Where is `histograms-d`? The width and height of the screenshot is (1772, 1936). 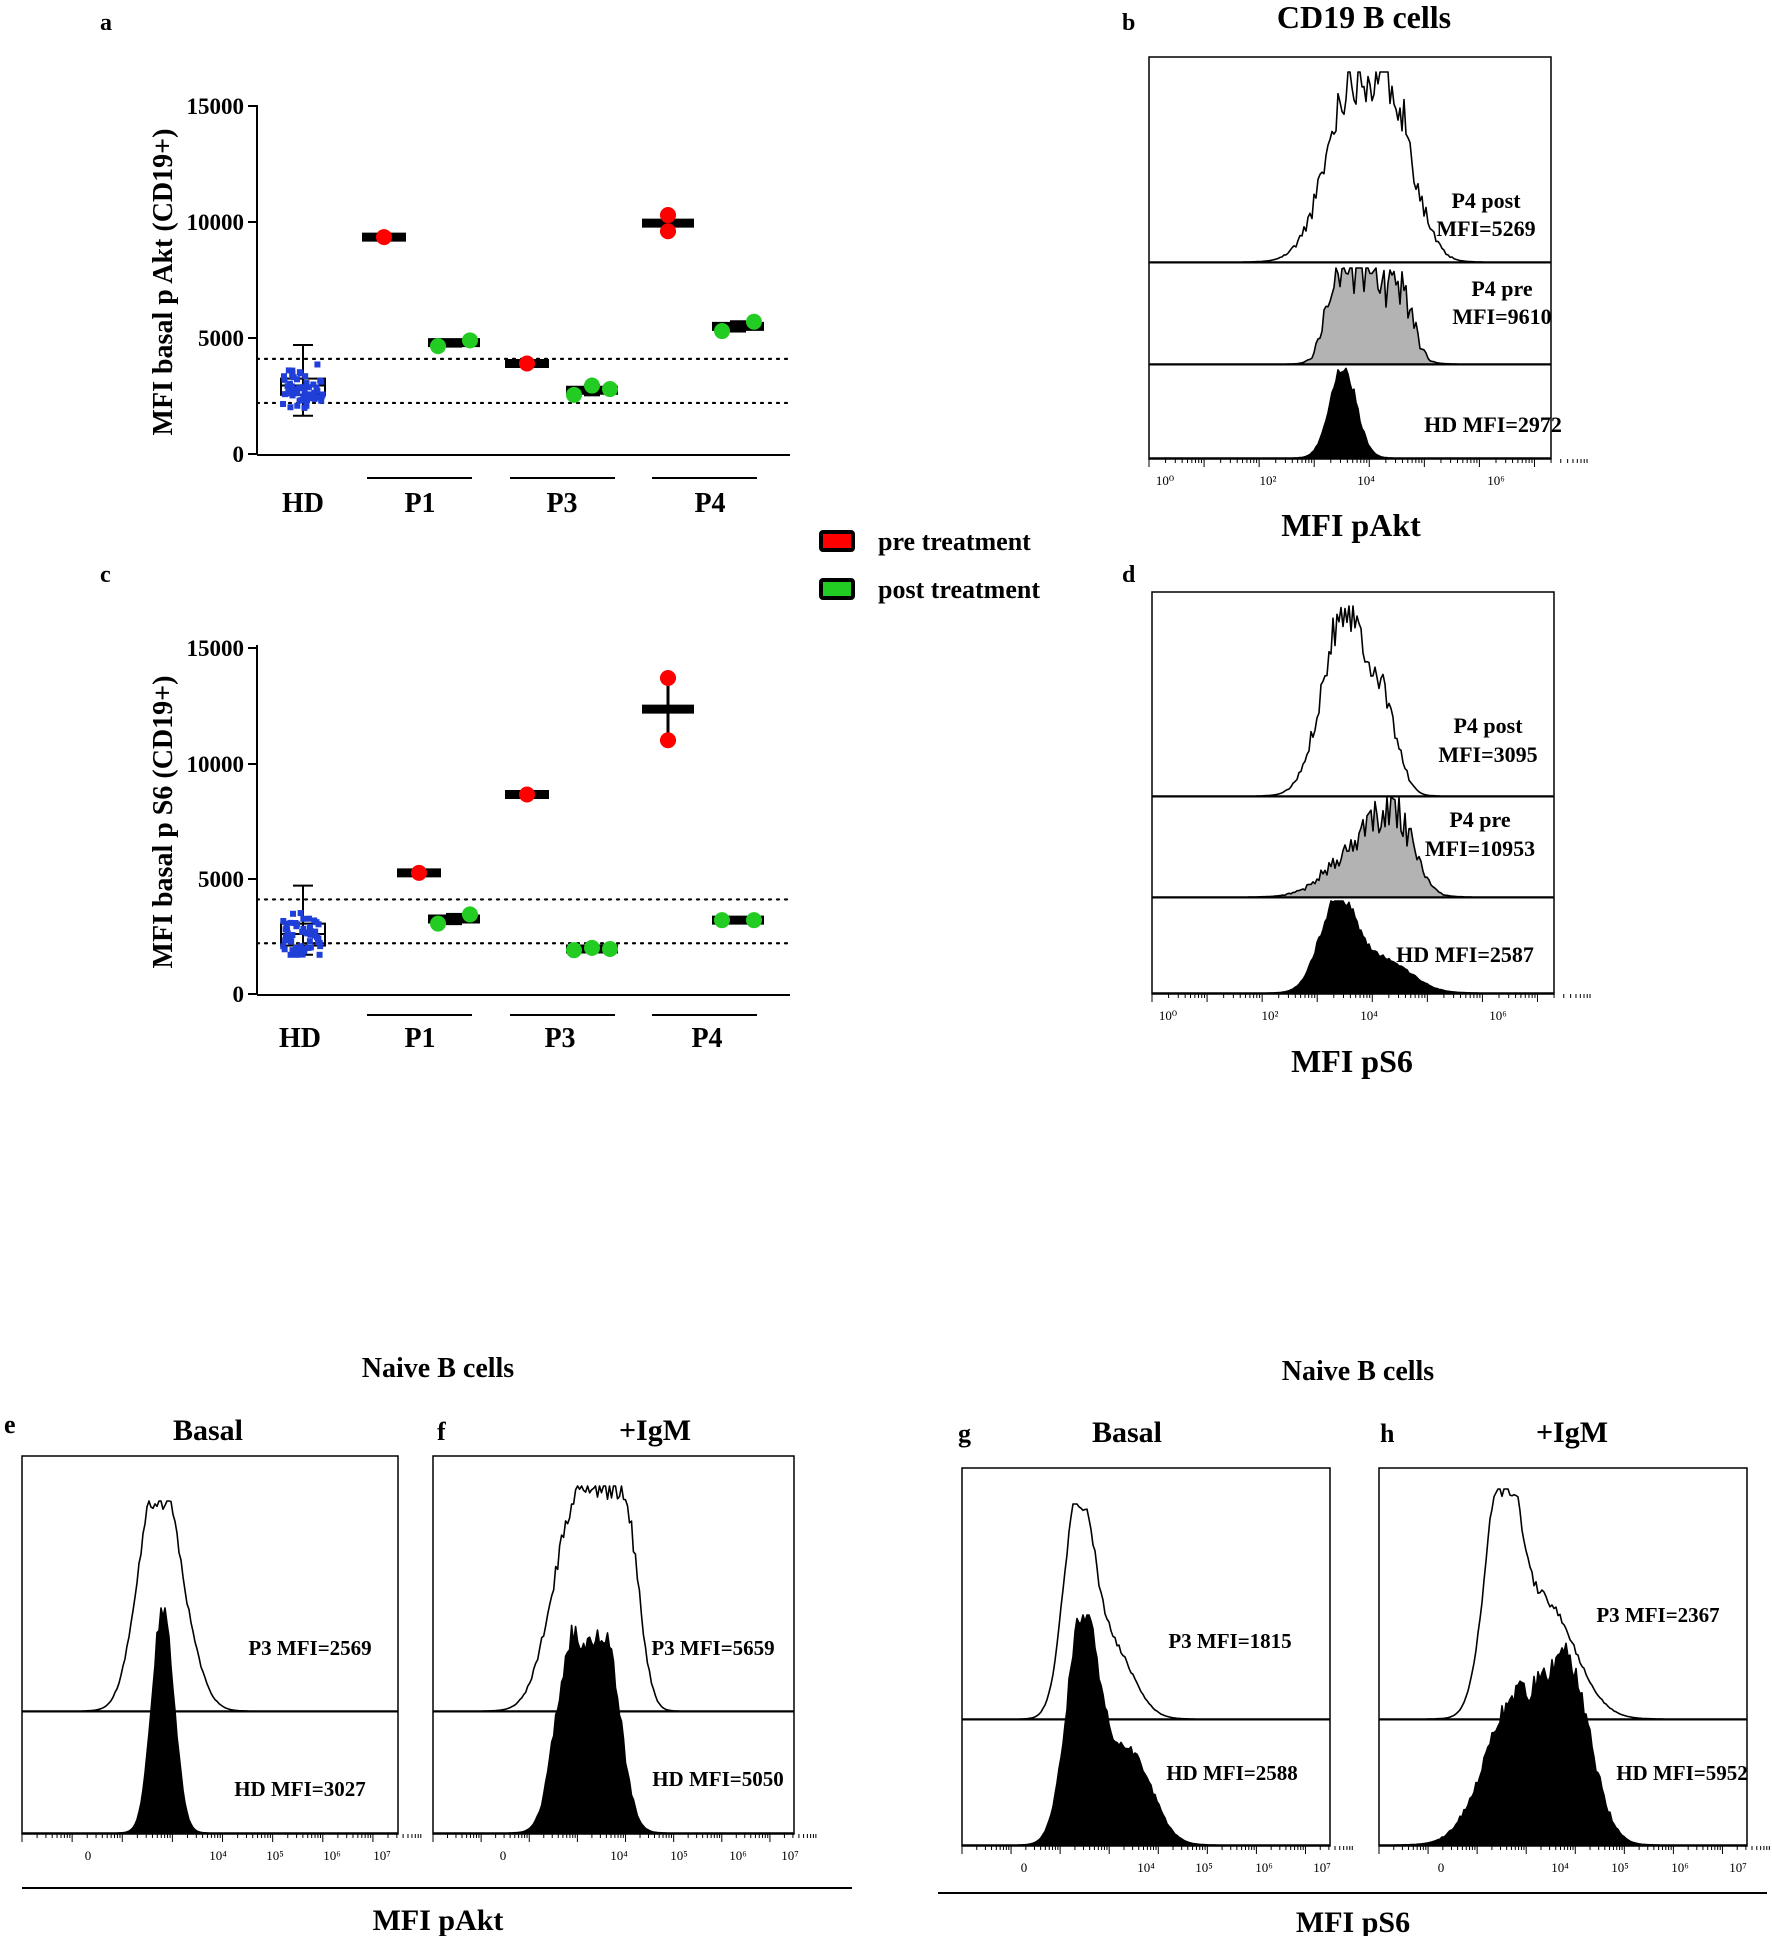
histograms-d is located at coordinates (1353, 799).